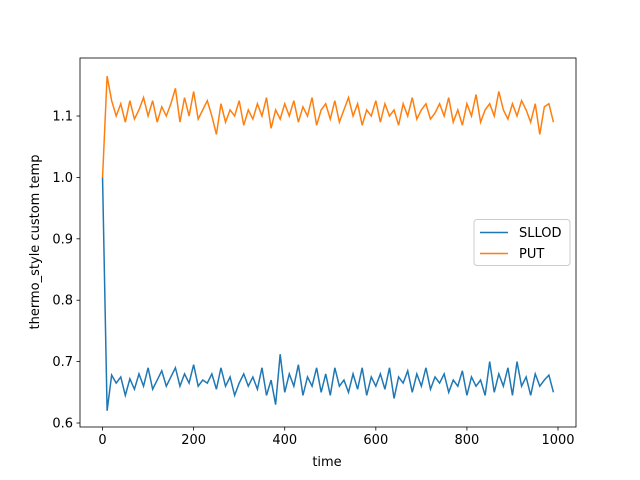 This screenshot has height=480, width=640. I want to click on y-tick-label: 0.6, so click(62, 424).